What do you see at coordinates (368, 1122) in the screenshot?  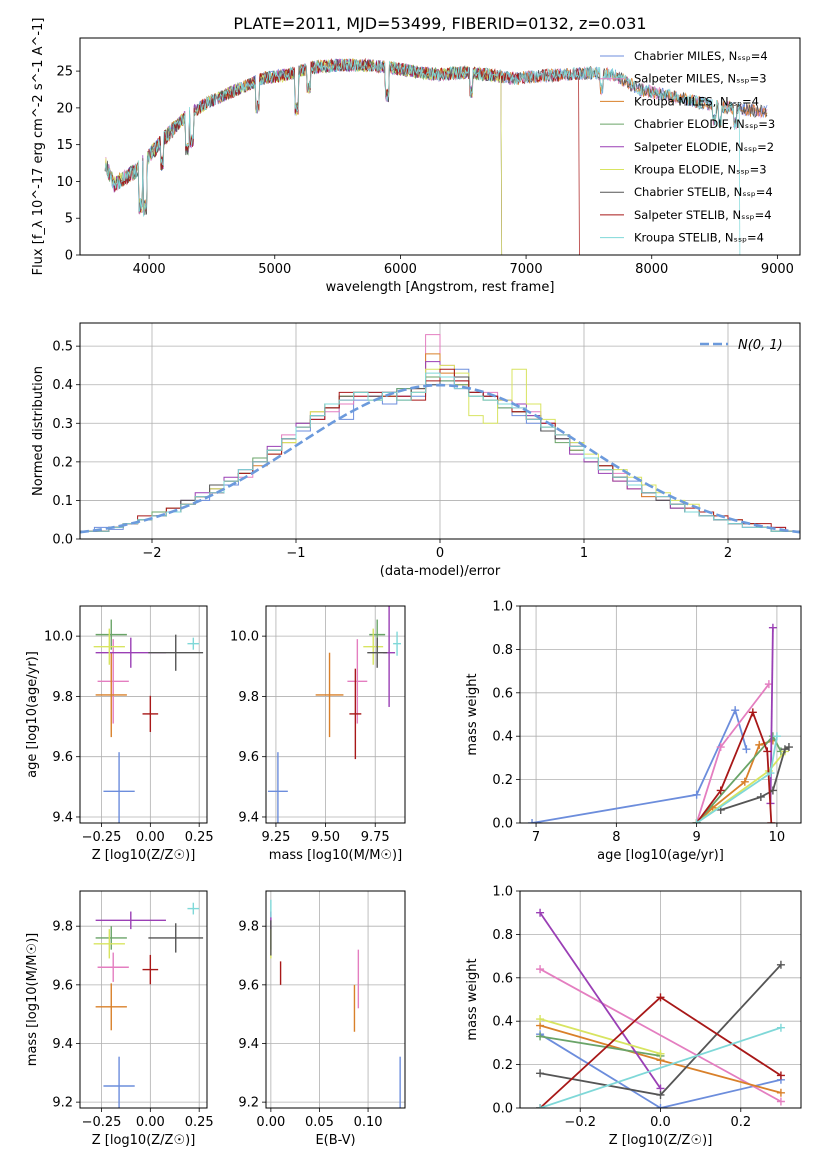 I see `x-tick-label: 0.10` at bounding box center [368, 1122].